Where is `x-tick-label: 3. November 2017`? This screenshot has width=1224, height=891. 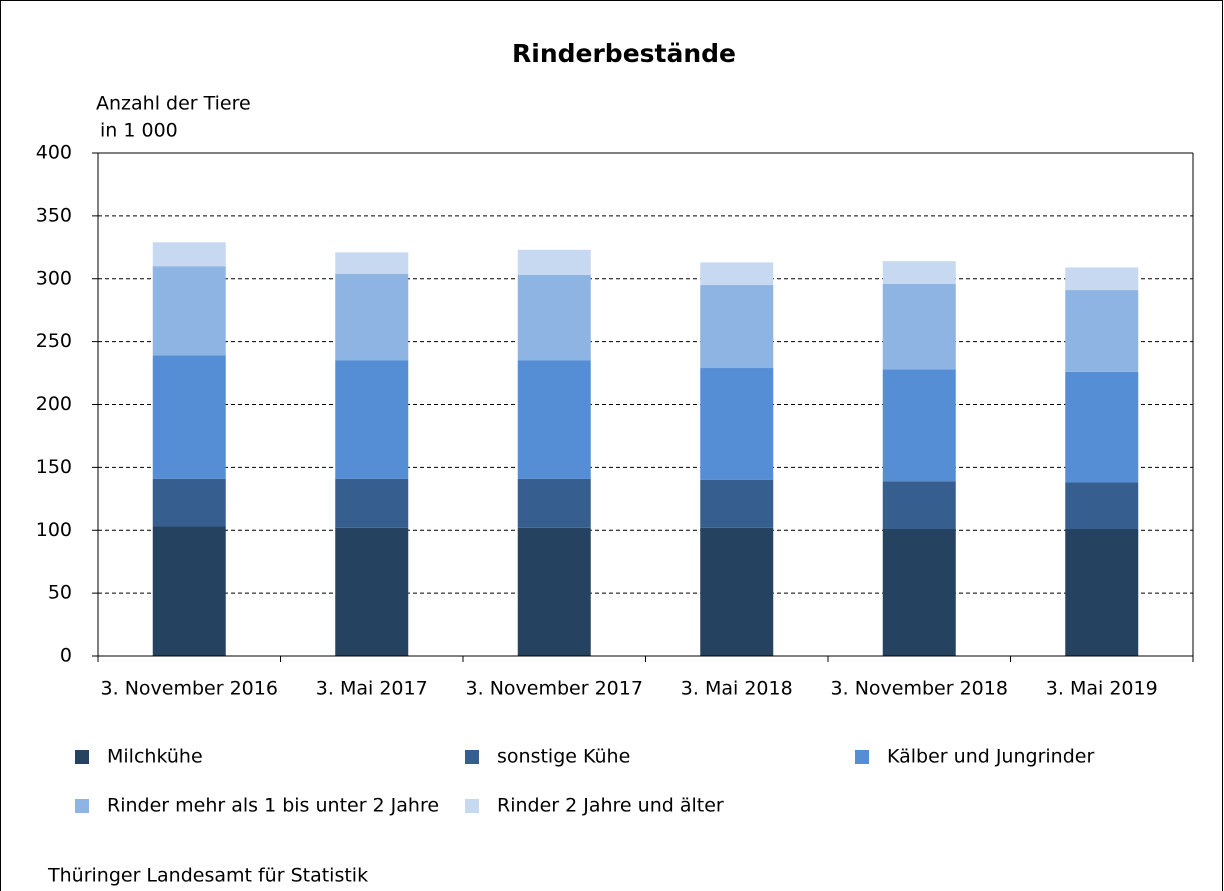
x-tick-label: 3. November 2017 is located at coordinates (554, 689).